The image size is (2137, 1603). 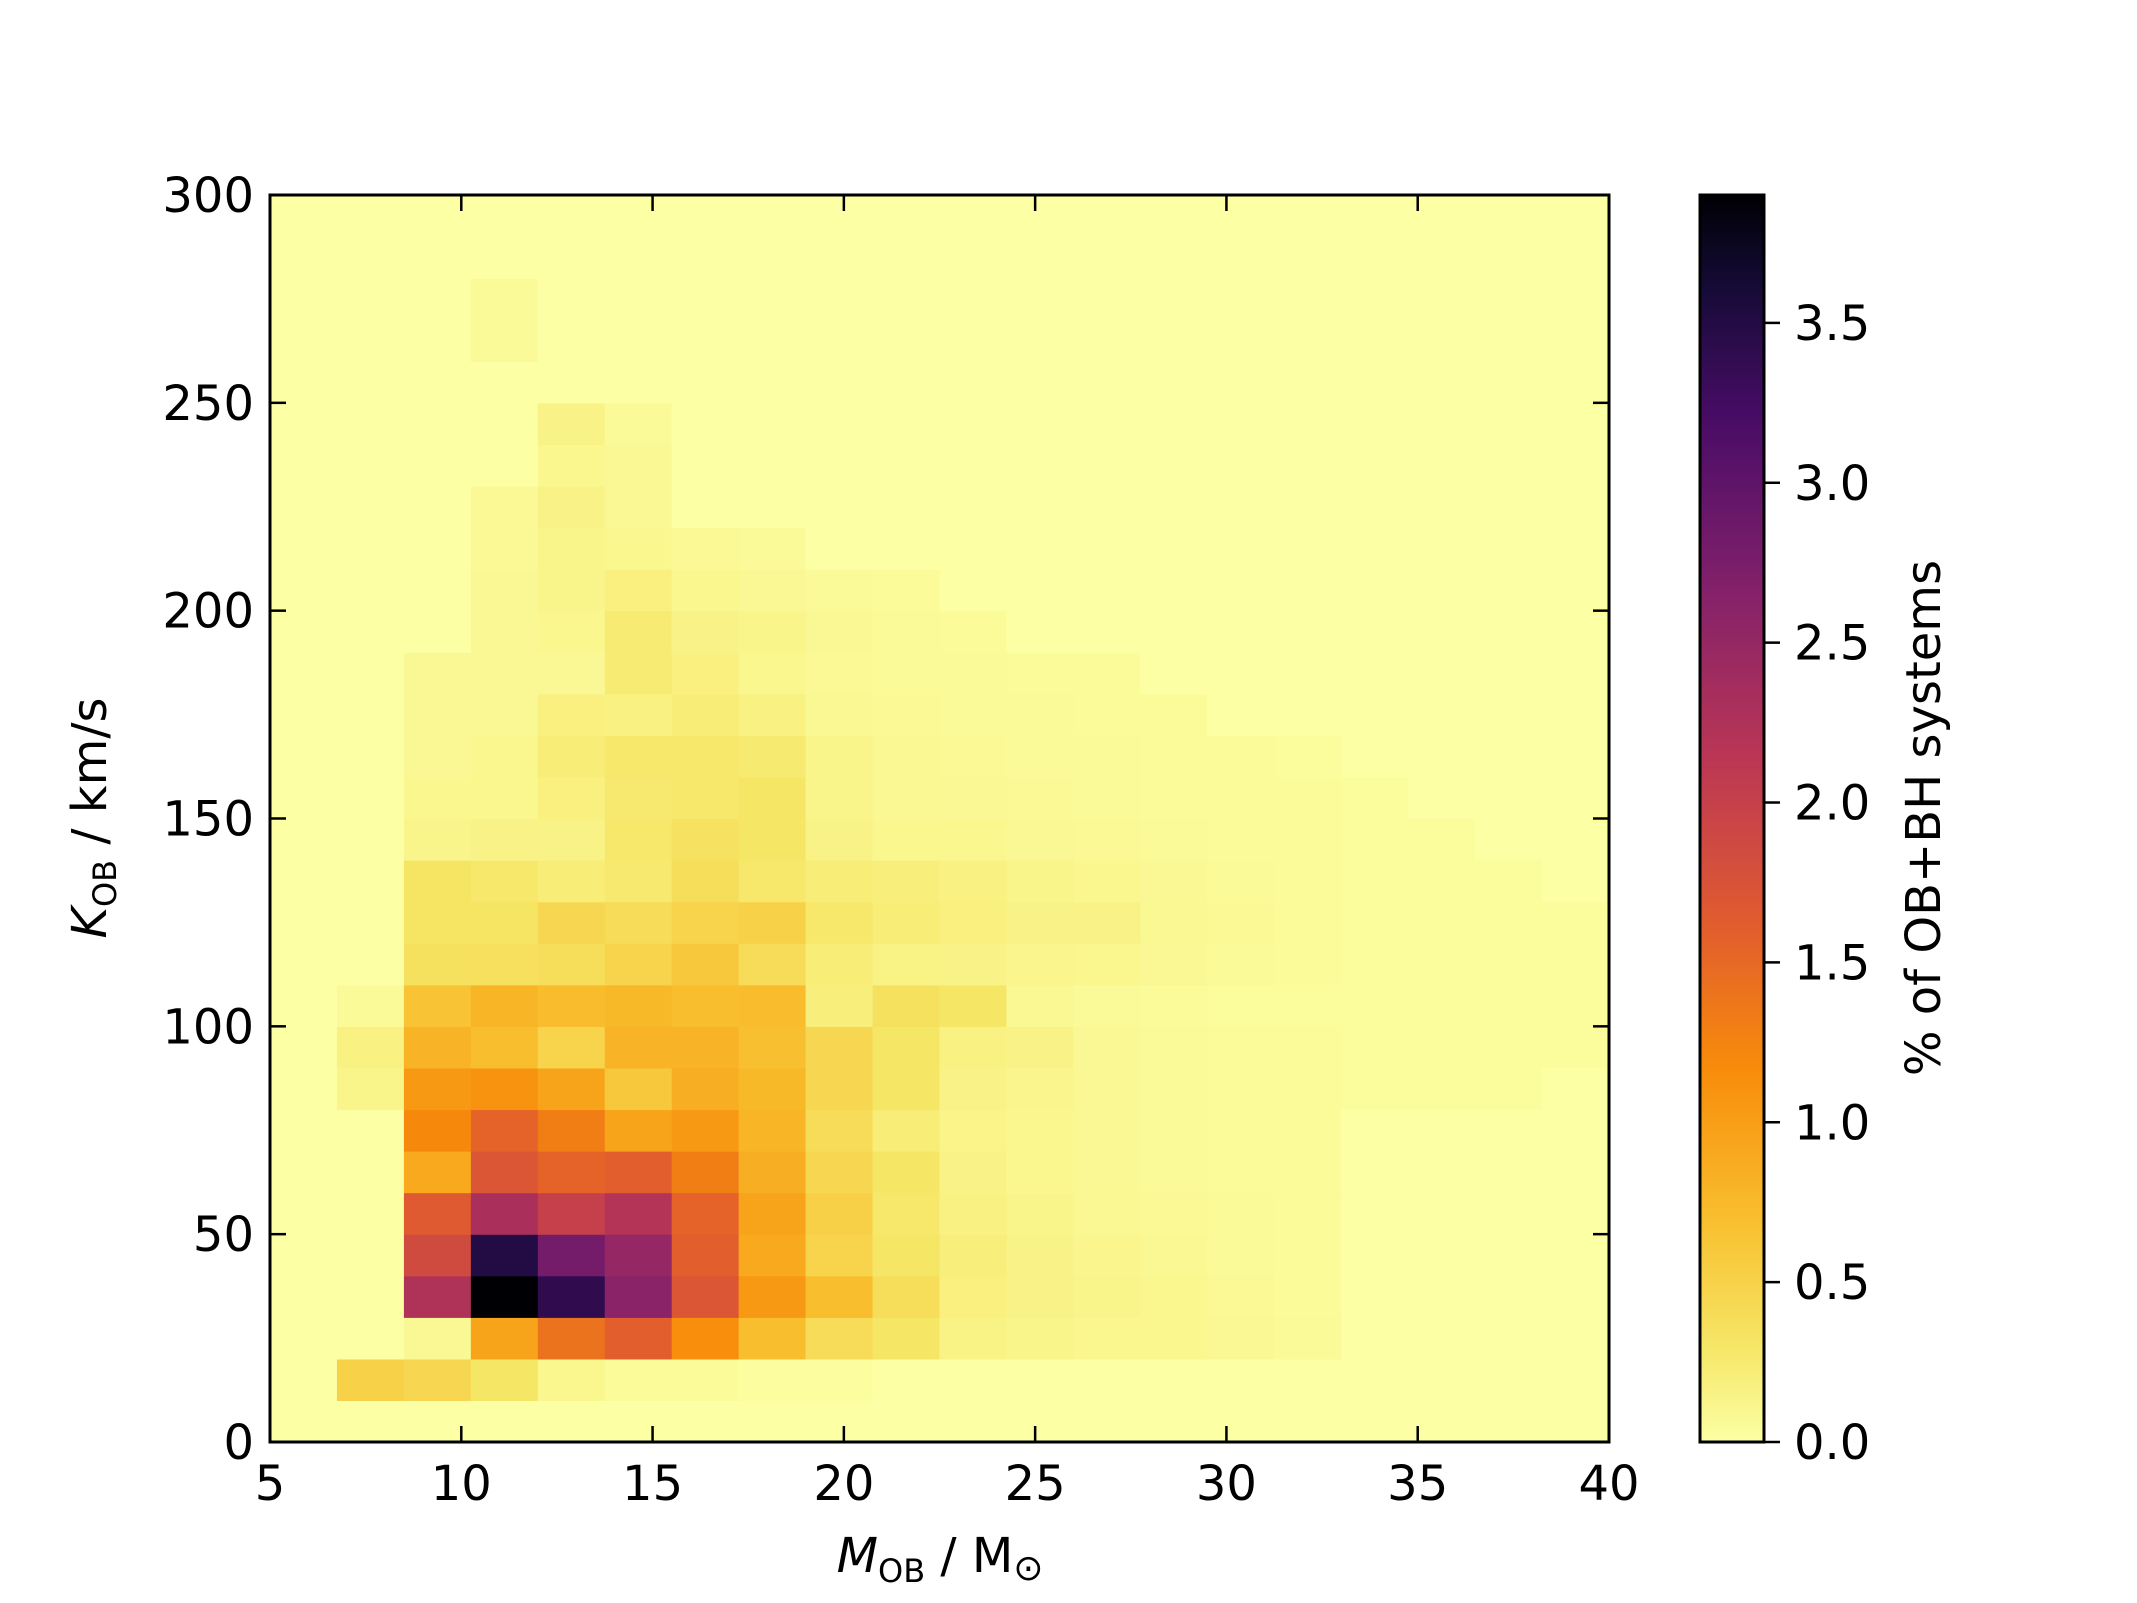 What do you see at coordinates (461, 1484) in the screenshot?
I see `x-tick-label: 10` at bounding box center [461, 1484].